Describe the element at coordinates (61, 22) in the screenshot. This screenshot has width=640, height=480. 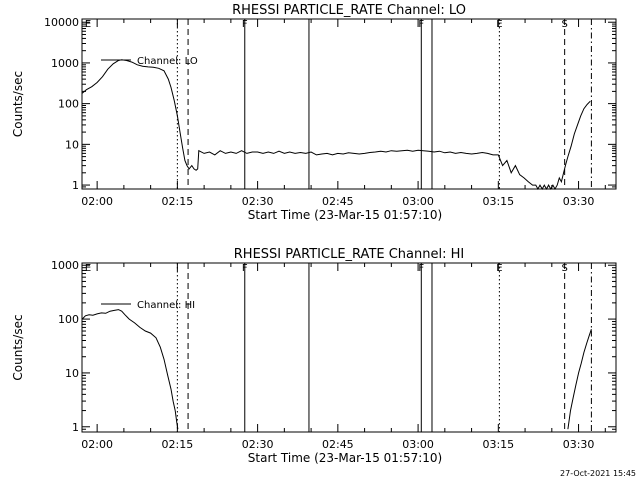
I see `y-tick-label: 10000` at that location.